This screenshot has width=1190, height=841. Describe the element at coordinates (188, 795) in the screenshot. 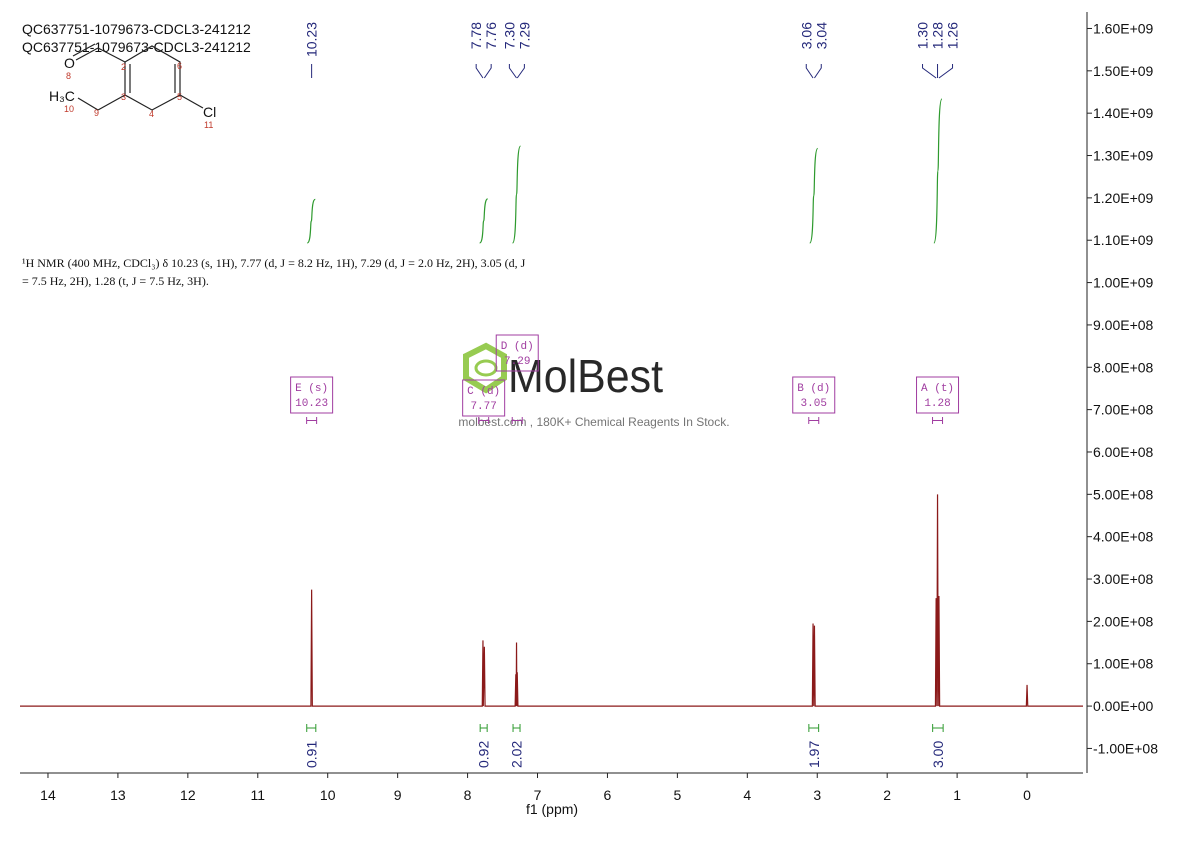

I see `x-tick-label: 12` at that location.